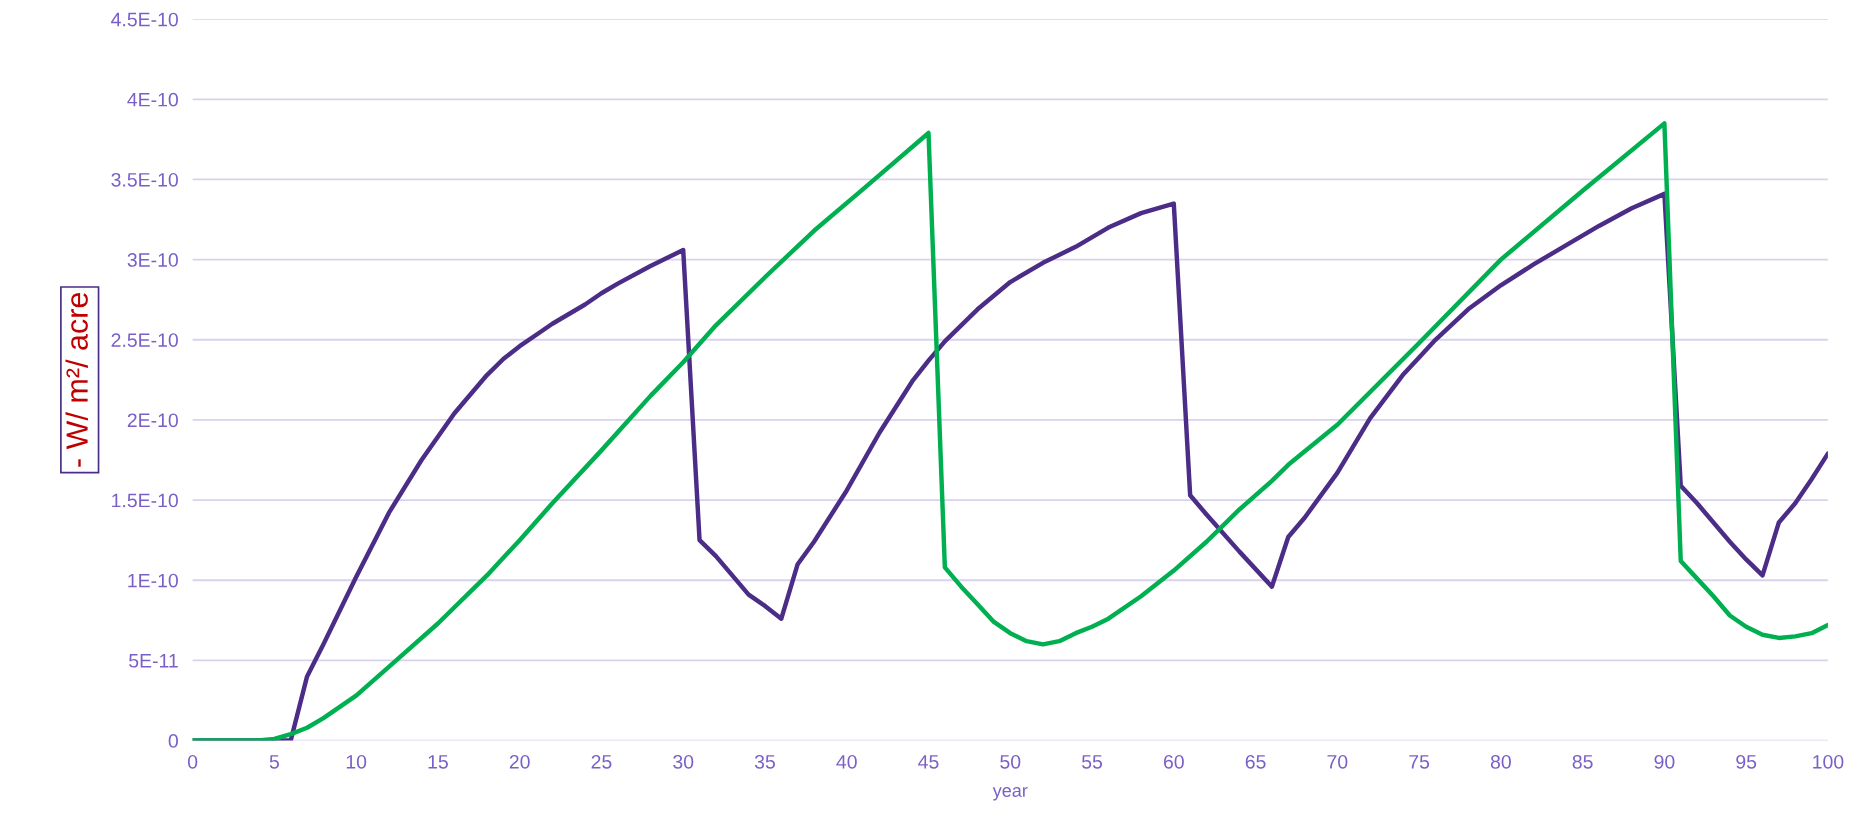 This screenshot has height=833, width=1852. What do you see at coordinates (152, 99) in the screenshot?
I see `y-tick-label: 4E-10` at bounding box center [152, 99].